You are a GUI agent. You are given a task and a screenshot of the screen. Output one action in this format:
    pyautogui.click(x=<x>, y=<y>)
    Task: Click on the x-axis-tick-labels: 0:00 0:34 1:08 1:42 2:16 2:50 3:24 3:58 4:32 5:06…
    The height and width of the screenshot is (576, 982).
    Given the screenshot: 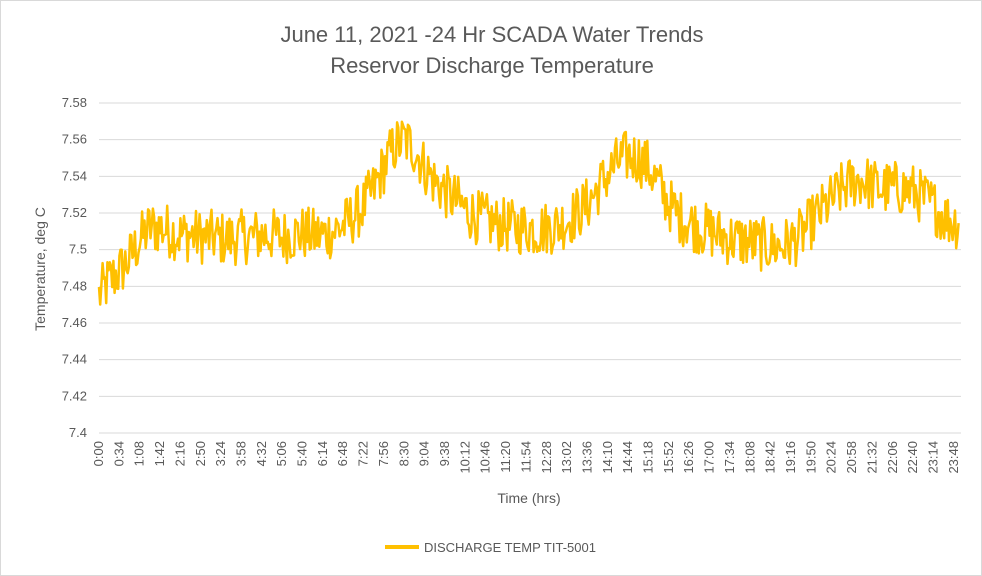 What is the action you would take?
    pyautogui.click(x=526, y=457)
    